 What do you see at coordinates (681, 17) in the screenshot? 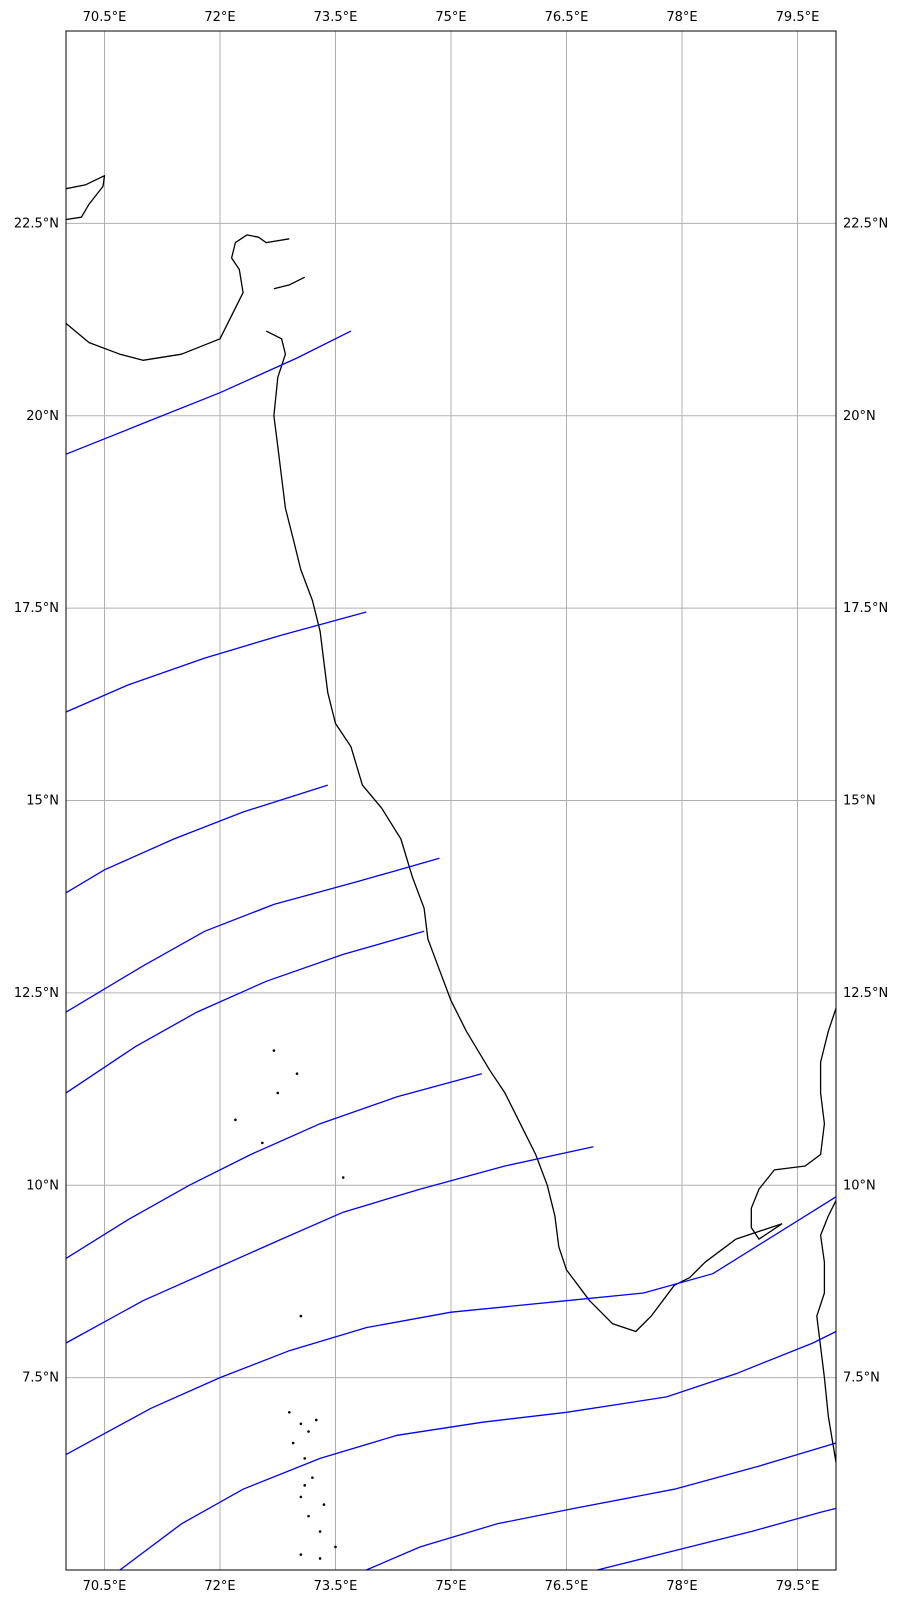
I see `lon-label-top-5: 78°E` at bounding box center [681, 17].